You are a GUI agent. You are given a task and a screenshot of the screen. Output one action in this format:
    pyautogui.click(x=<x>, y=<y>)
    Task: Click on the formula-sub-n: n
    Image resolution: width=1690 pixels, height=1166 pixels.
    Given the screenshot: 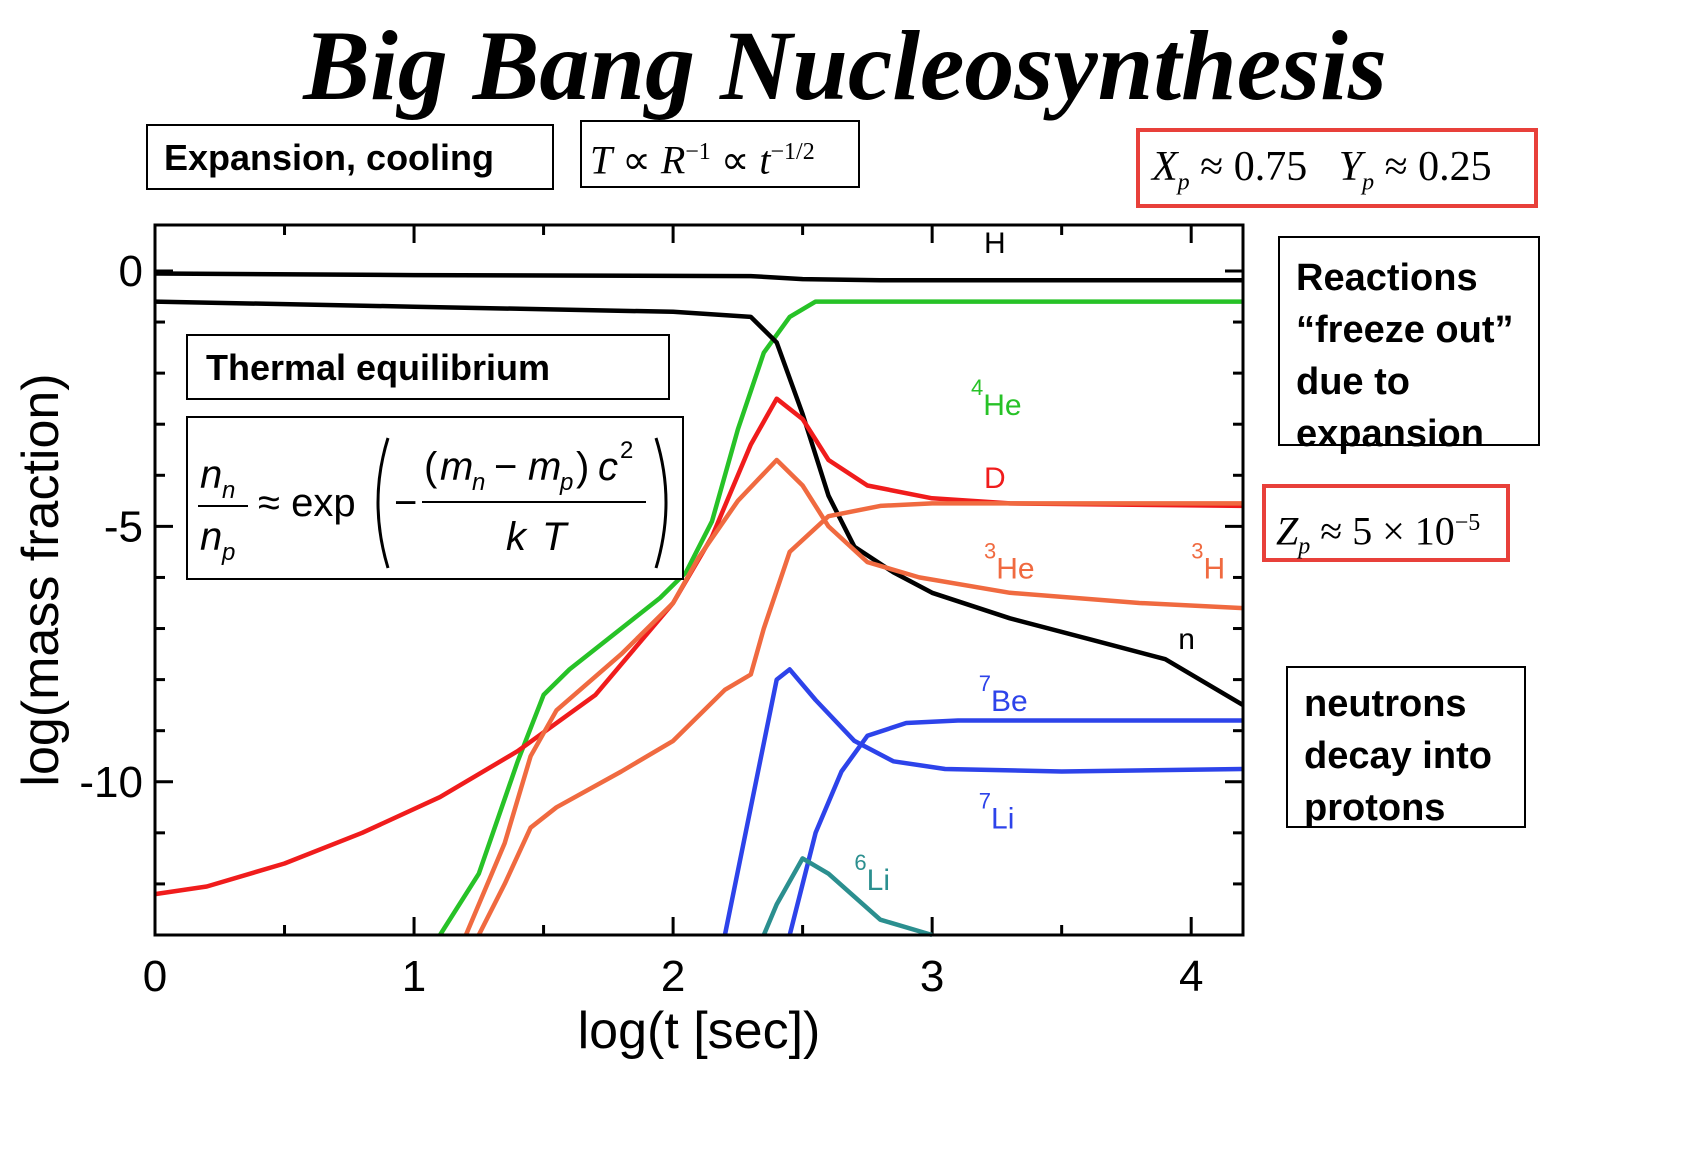 What is the action you would take?
    pyautogui.click(x=478, y=482)
    